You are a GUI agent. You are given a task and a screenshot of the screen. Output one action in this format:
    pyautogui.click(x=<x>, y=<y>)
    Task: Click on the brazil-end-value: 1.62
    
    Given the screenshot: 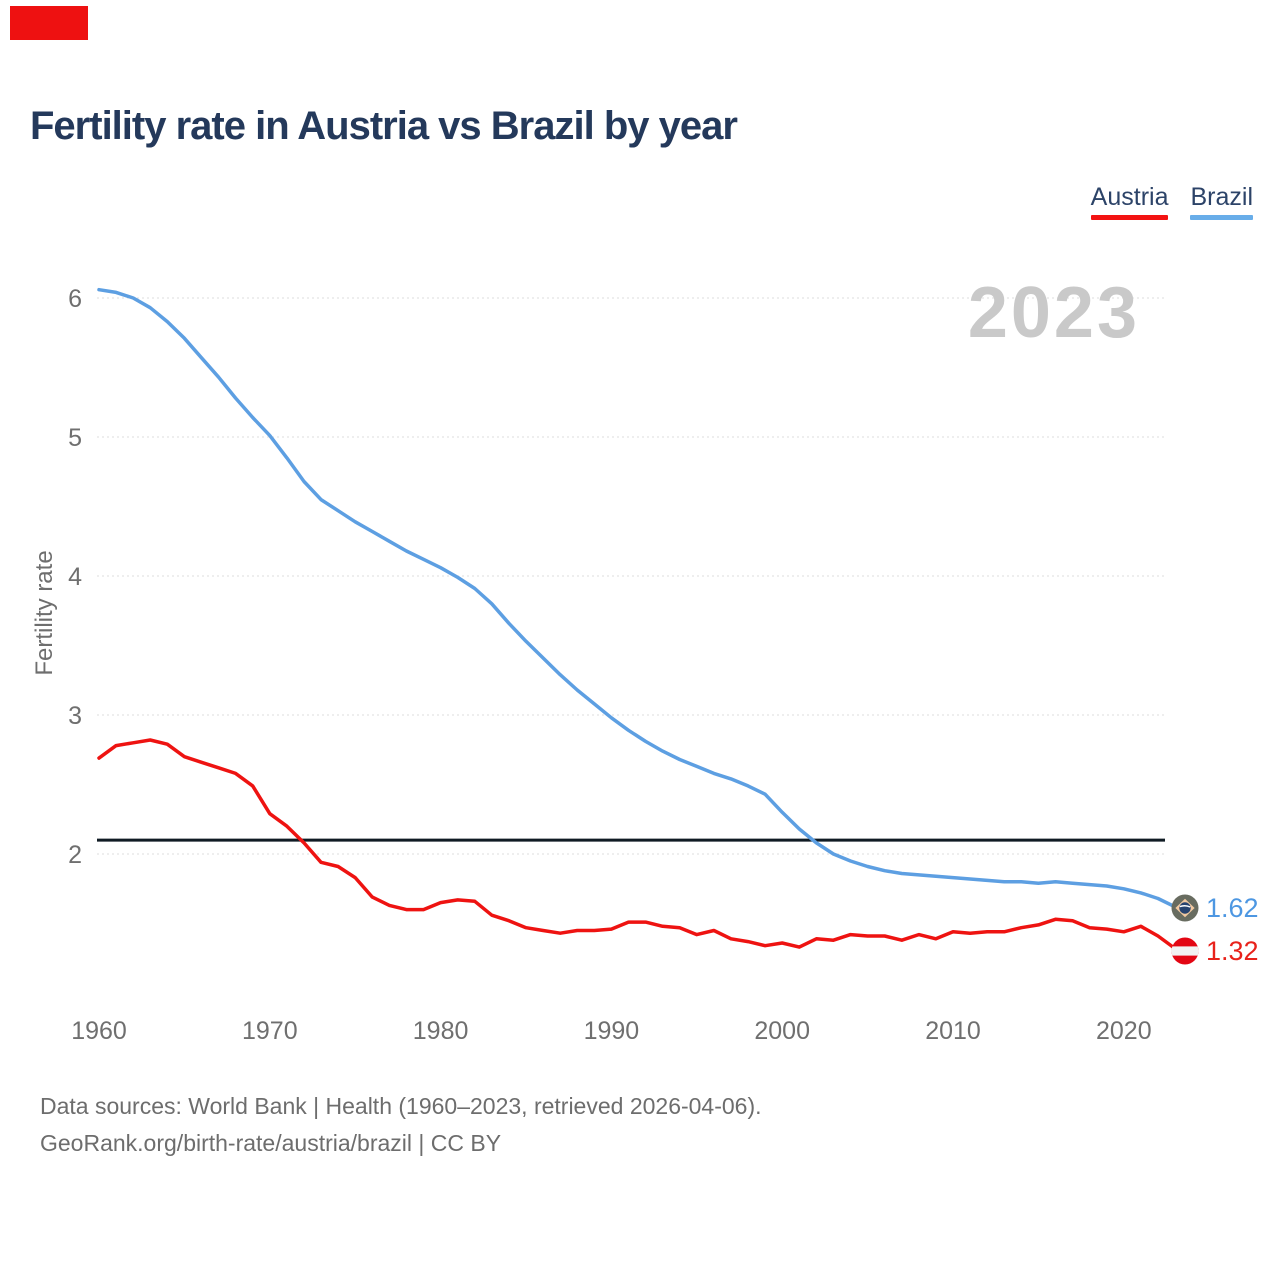 What is the action you would take?
    pyautogui.click(x=1232, y=908)
    